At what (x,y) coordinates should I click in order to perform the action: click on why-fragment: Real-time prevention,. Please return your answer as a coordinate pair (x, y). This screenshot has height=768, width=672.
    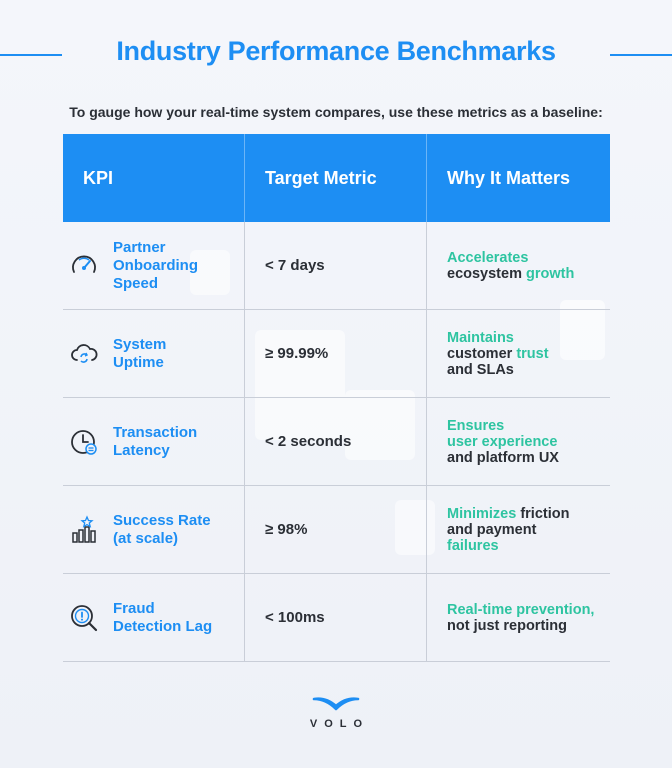
    Looking at the image, I should click on (521, 609).